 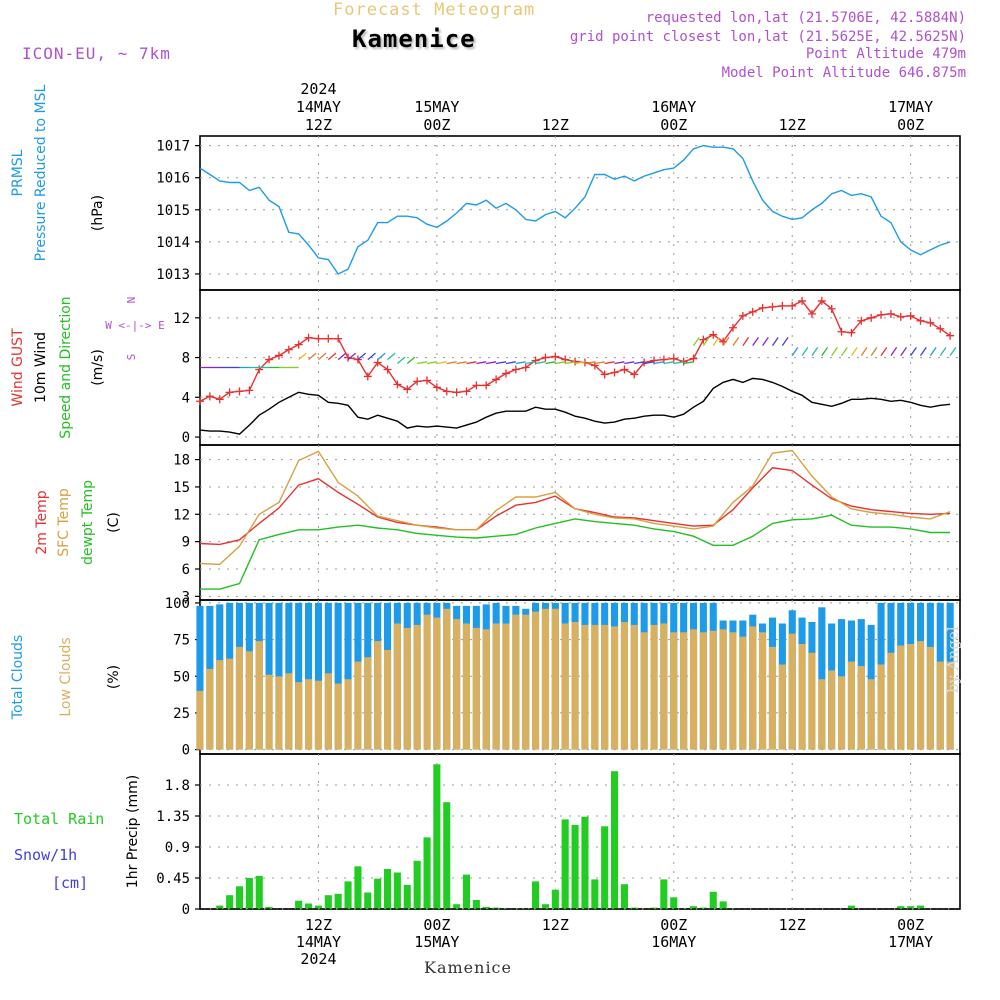 I want to click on pressure-panel-ytick-label: 1016, so click(x=173, y=179).